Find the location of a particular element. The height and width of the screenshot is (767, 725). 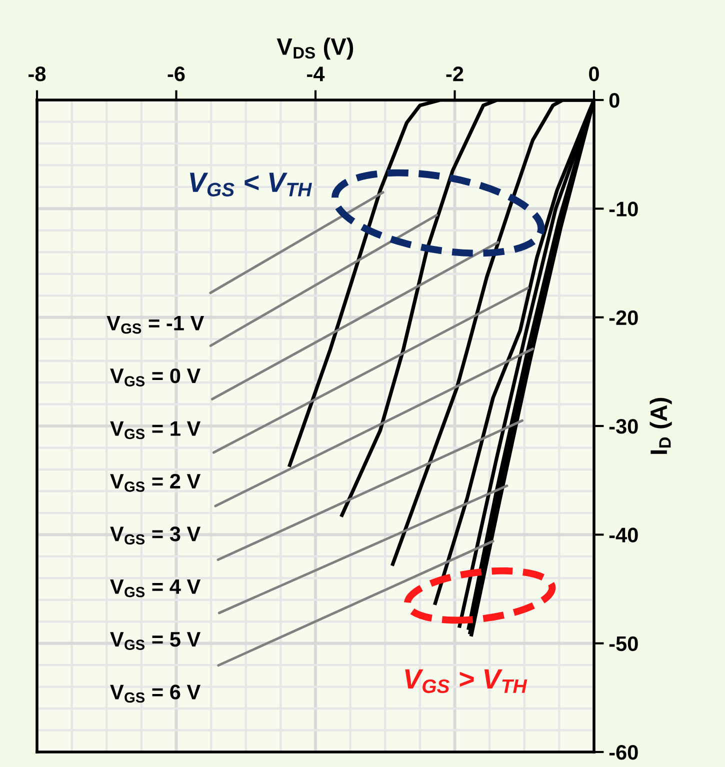

x-tick-label: 0 is located at coordinates (594, 74).